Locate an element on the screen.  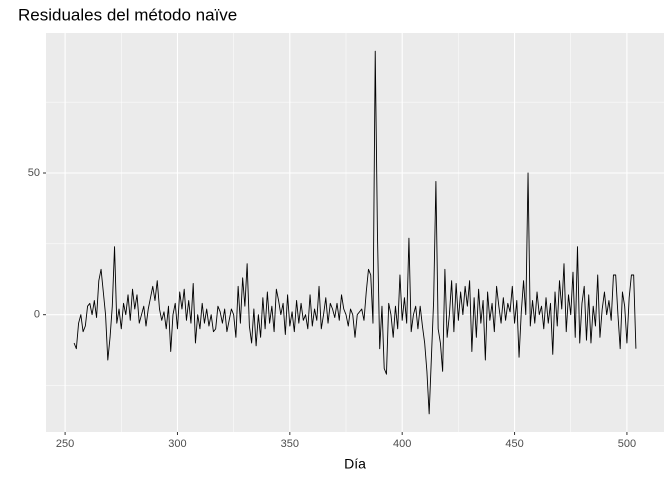
x-axis-label: Día is located at coordinates (355, 464).